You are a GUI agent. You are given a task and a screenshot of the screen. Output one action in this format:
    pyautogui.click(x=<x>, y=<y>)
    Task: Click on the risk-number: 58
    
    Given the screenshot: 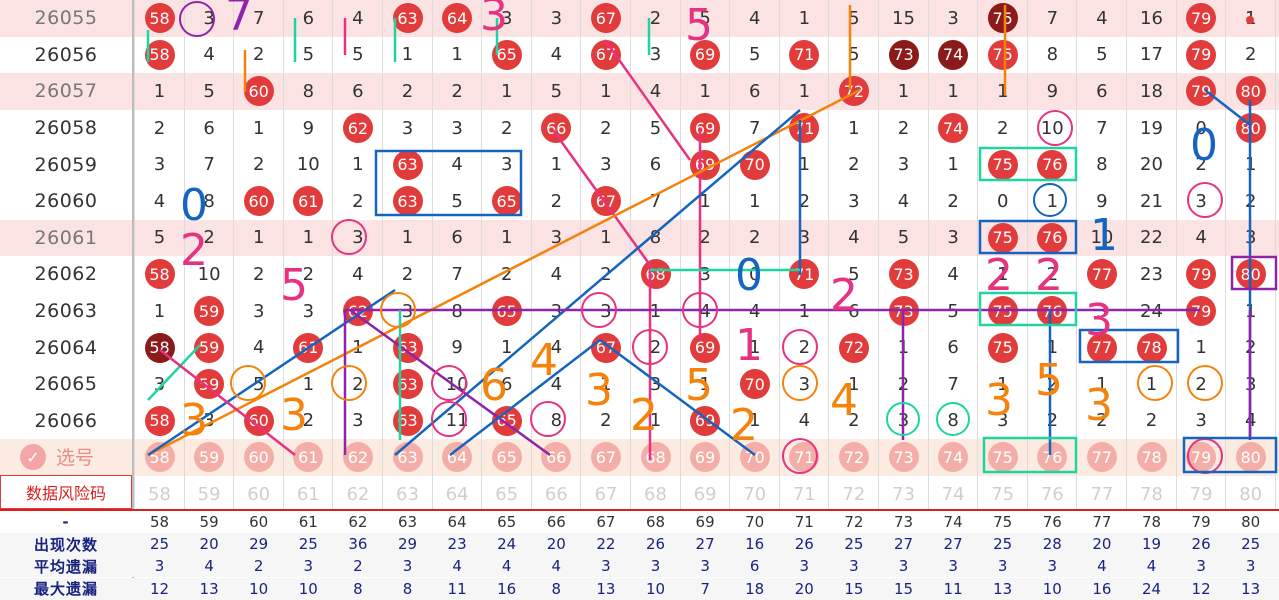 What is the action you would take?
    pyautogui.click(x=159, y=494)
    